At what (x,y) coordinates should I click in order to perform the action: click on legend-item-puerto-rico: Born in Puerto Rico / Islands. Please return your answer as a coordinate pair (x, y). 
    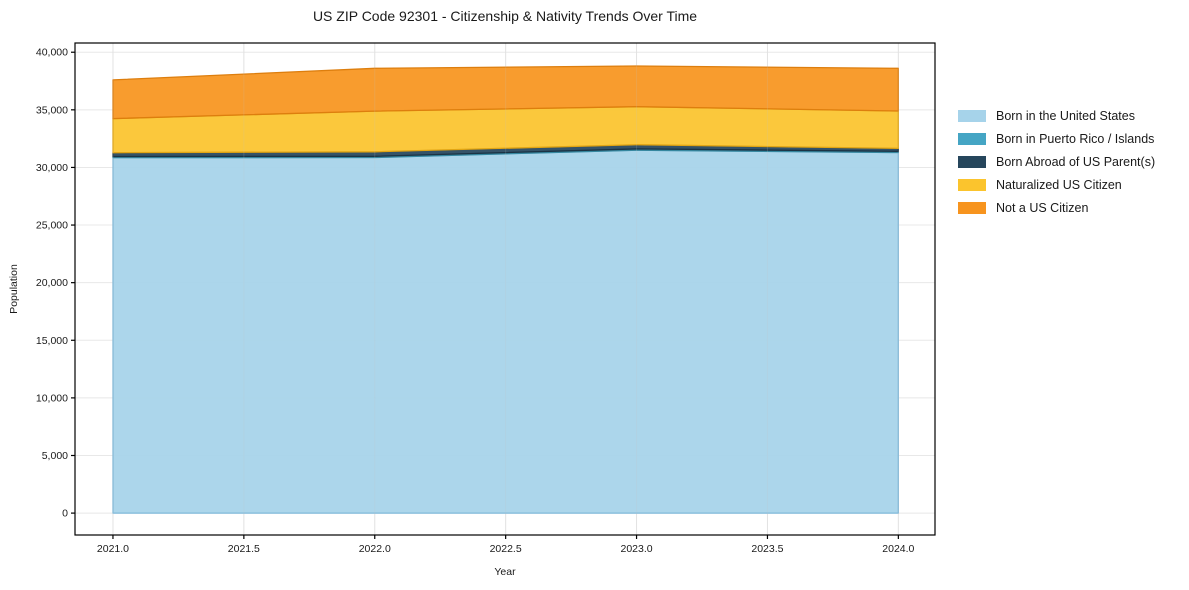
    Looking at the image, I should click on (1056, 139).